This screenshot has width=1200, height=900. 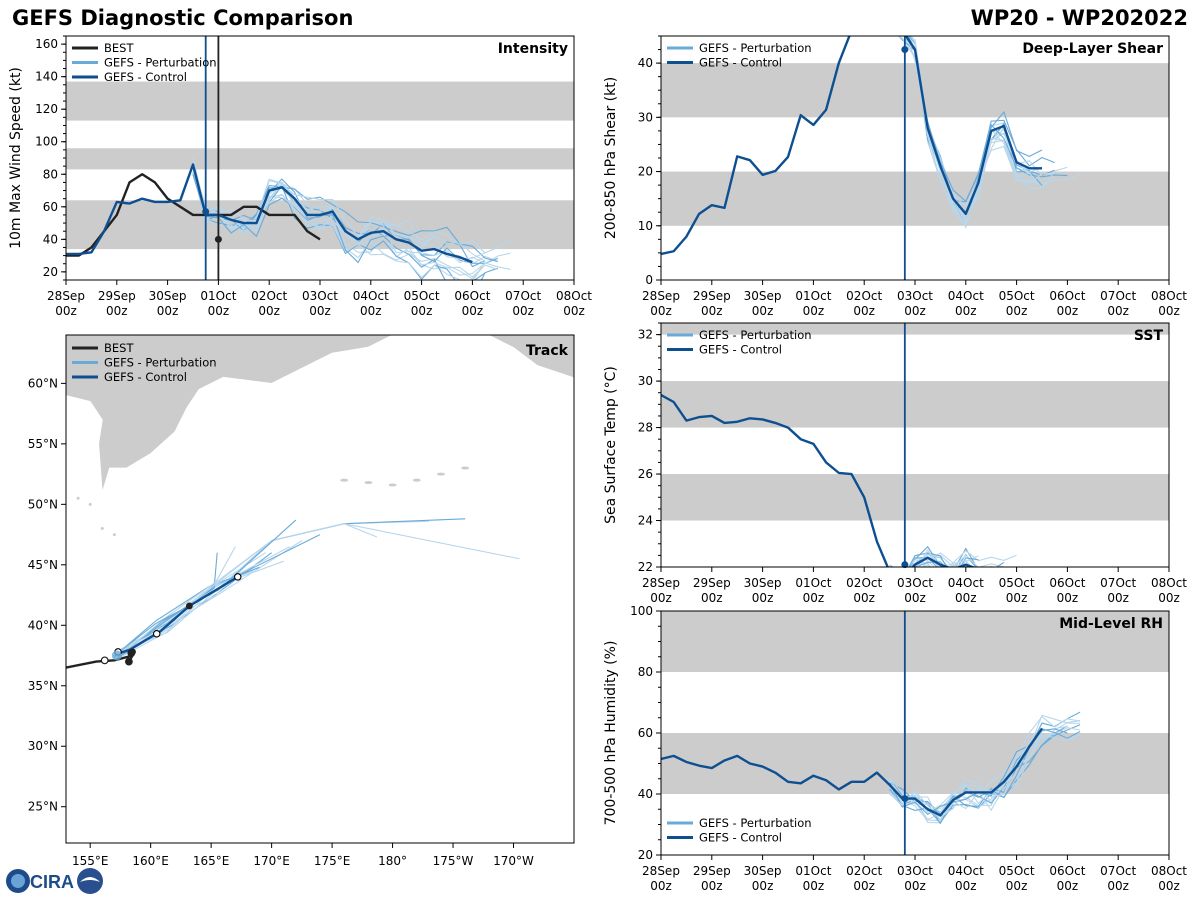 What do you see at coordinates (43, 444) in the screenshot?
I see `lat-tick-label: 55°N` at bounding box center [43, 444].